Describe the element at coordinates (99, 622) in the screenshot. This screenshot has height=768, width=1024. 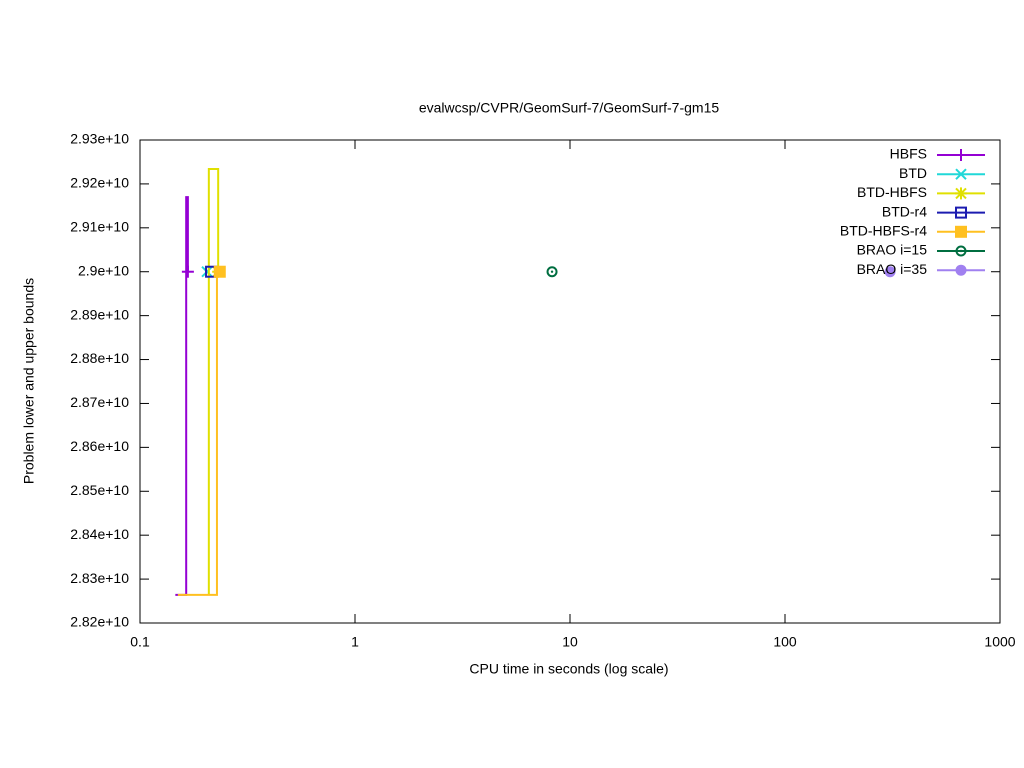
I see `y-tick-label: 2.82e+10` at that location.